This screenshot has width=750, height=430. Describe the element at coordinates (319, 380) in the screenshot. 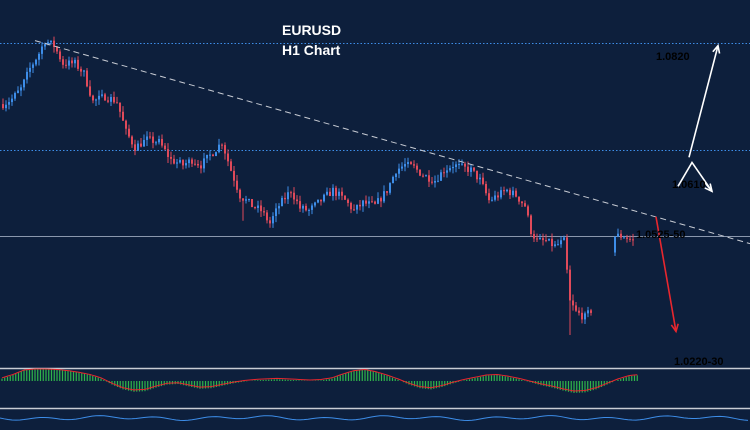

I see `macd-signal-line` at that location.